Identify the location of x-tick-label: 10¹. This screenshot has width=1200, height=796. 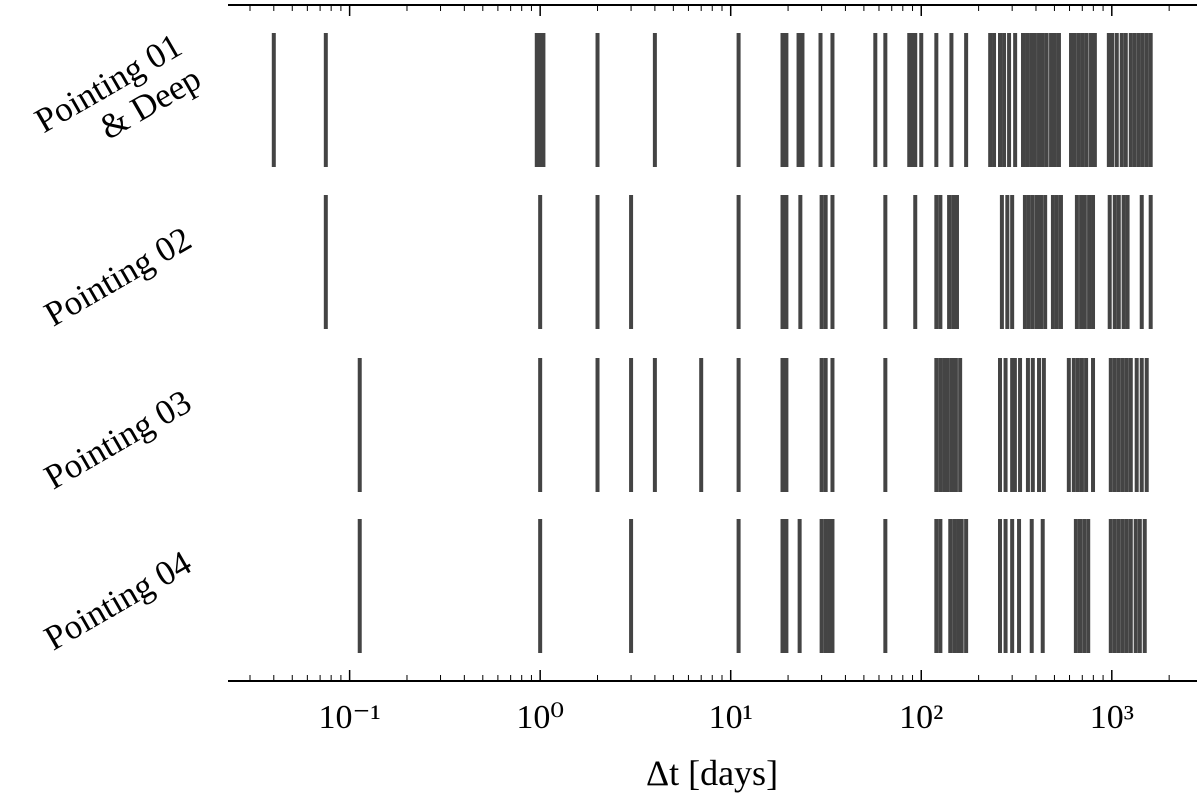
(731, 717).